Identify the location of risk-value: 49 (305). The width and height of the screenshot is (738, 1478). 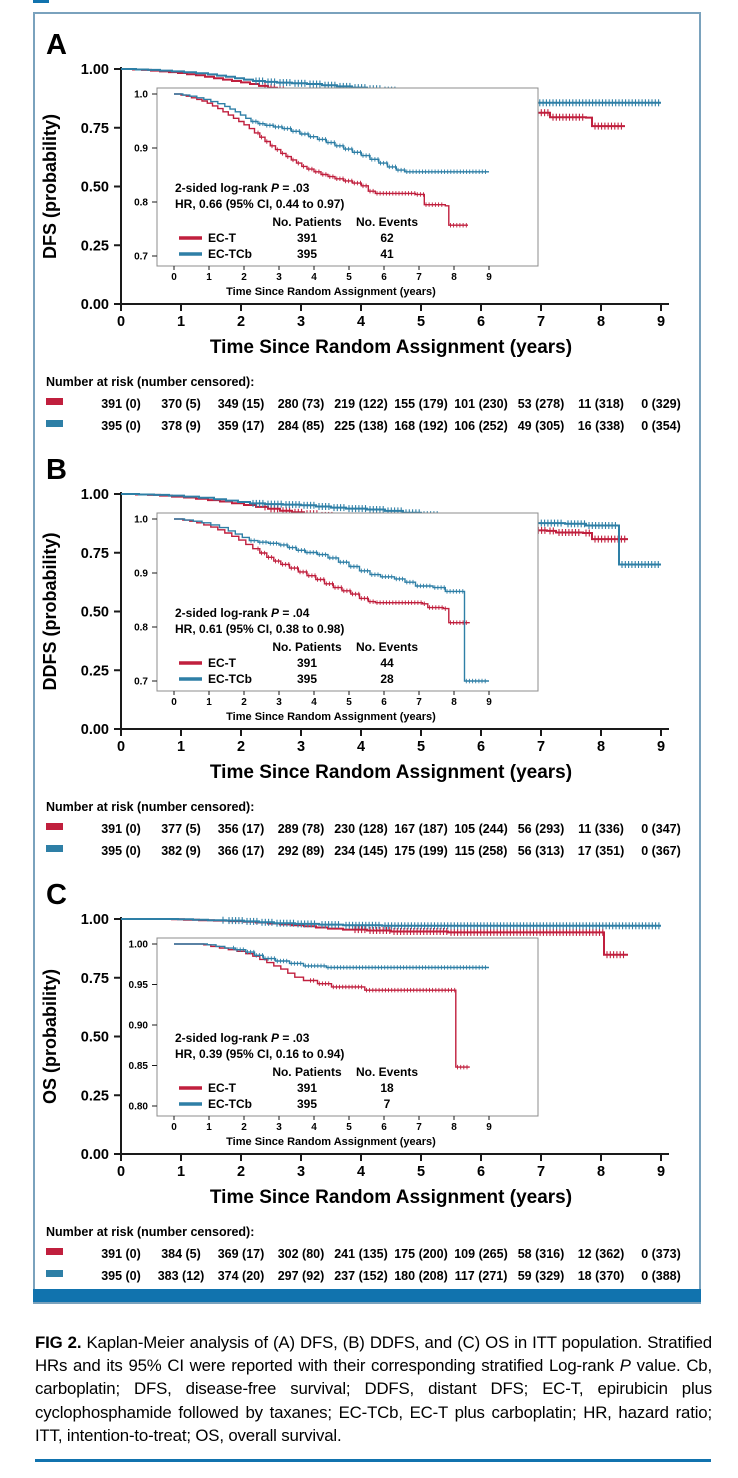
(541, 426).